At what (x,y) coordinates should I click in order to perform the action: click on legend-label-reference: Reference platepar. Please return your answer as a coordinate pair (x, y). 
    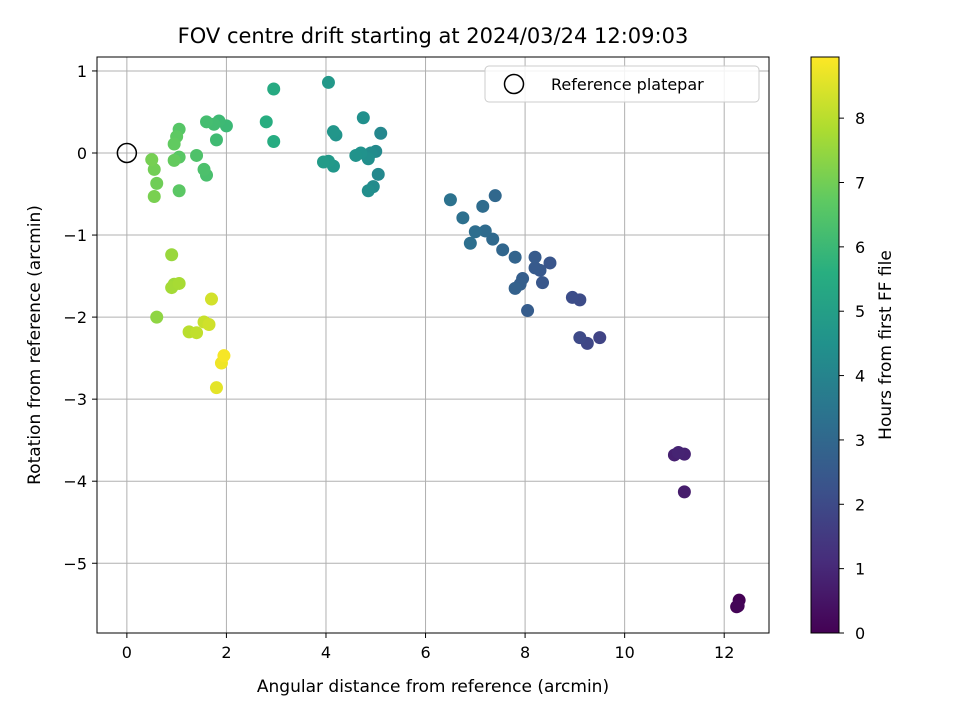
    Looking at the image, I should click on (627, 84).